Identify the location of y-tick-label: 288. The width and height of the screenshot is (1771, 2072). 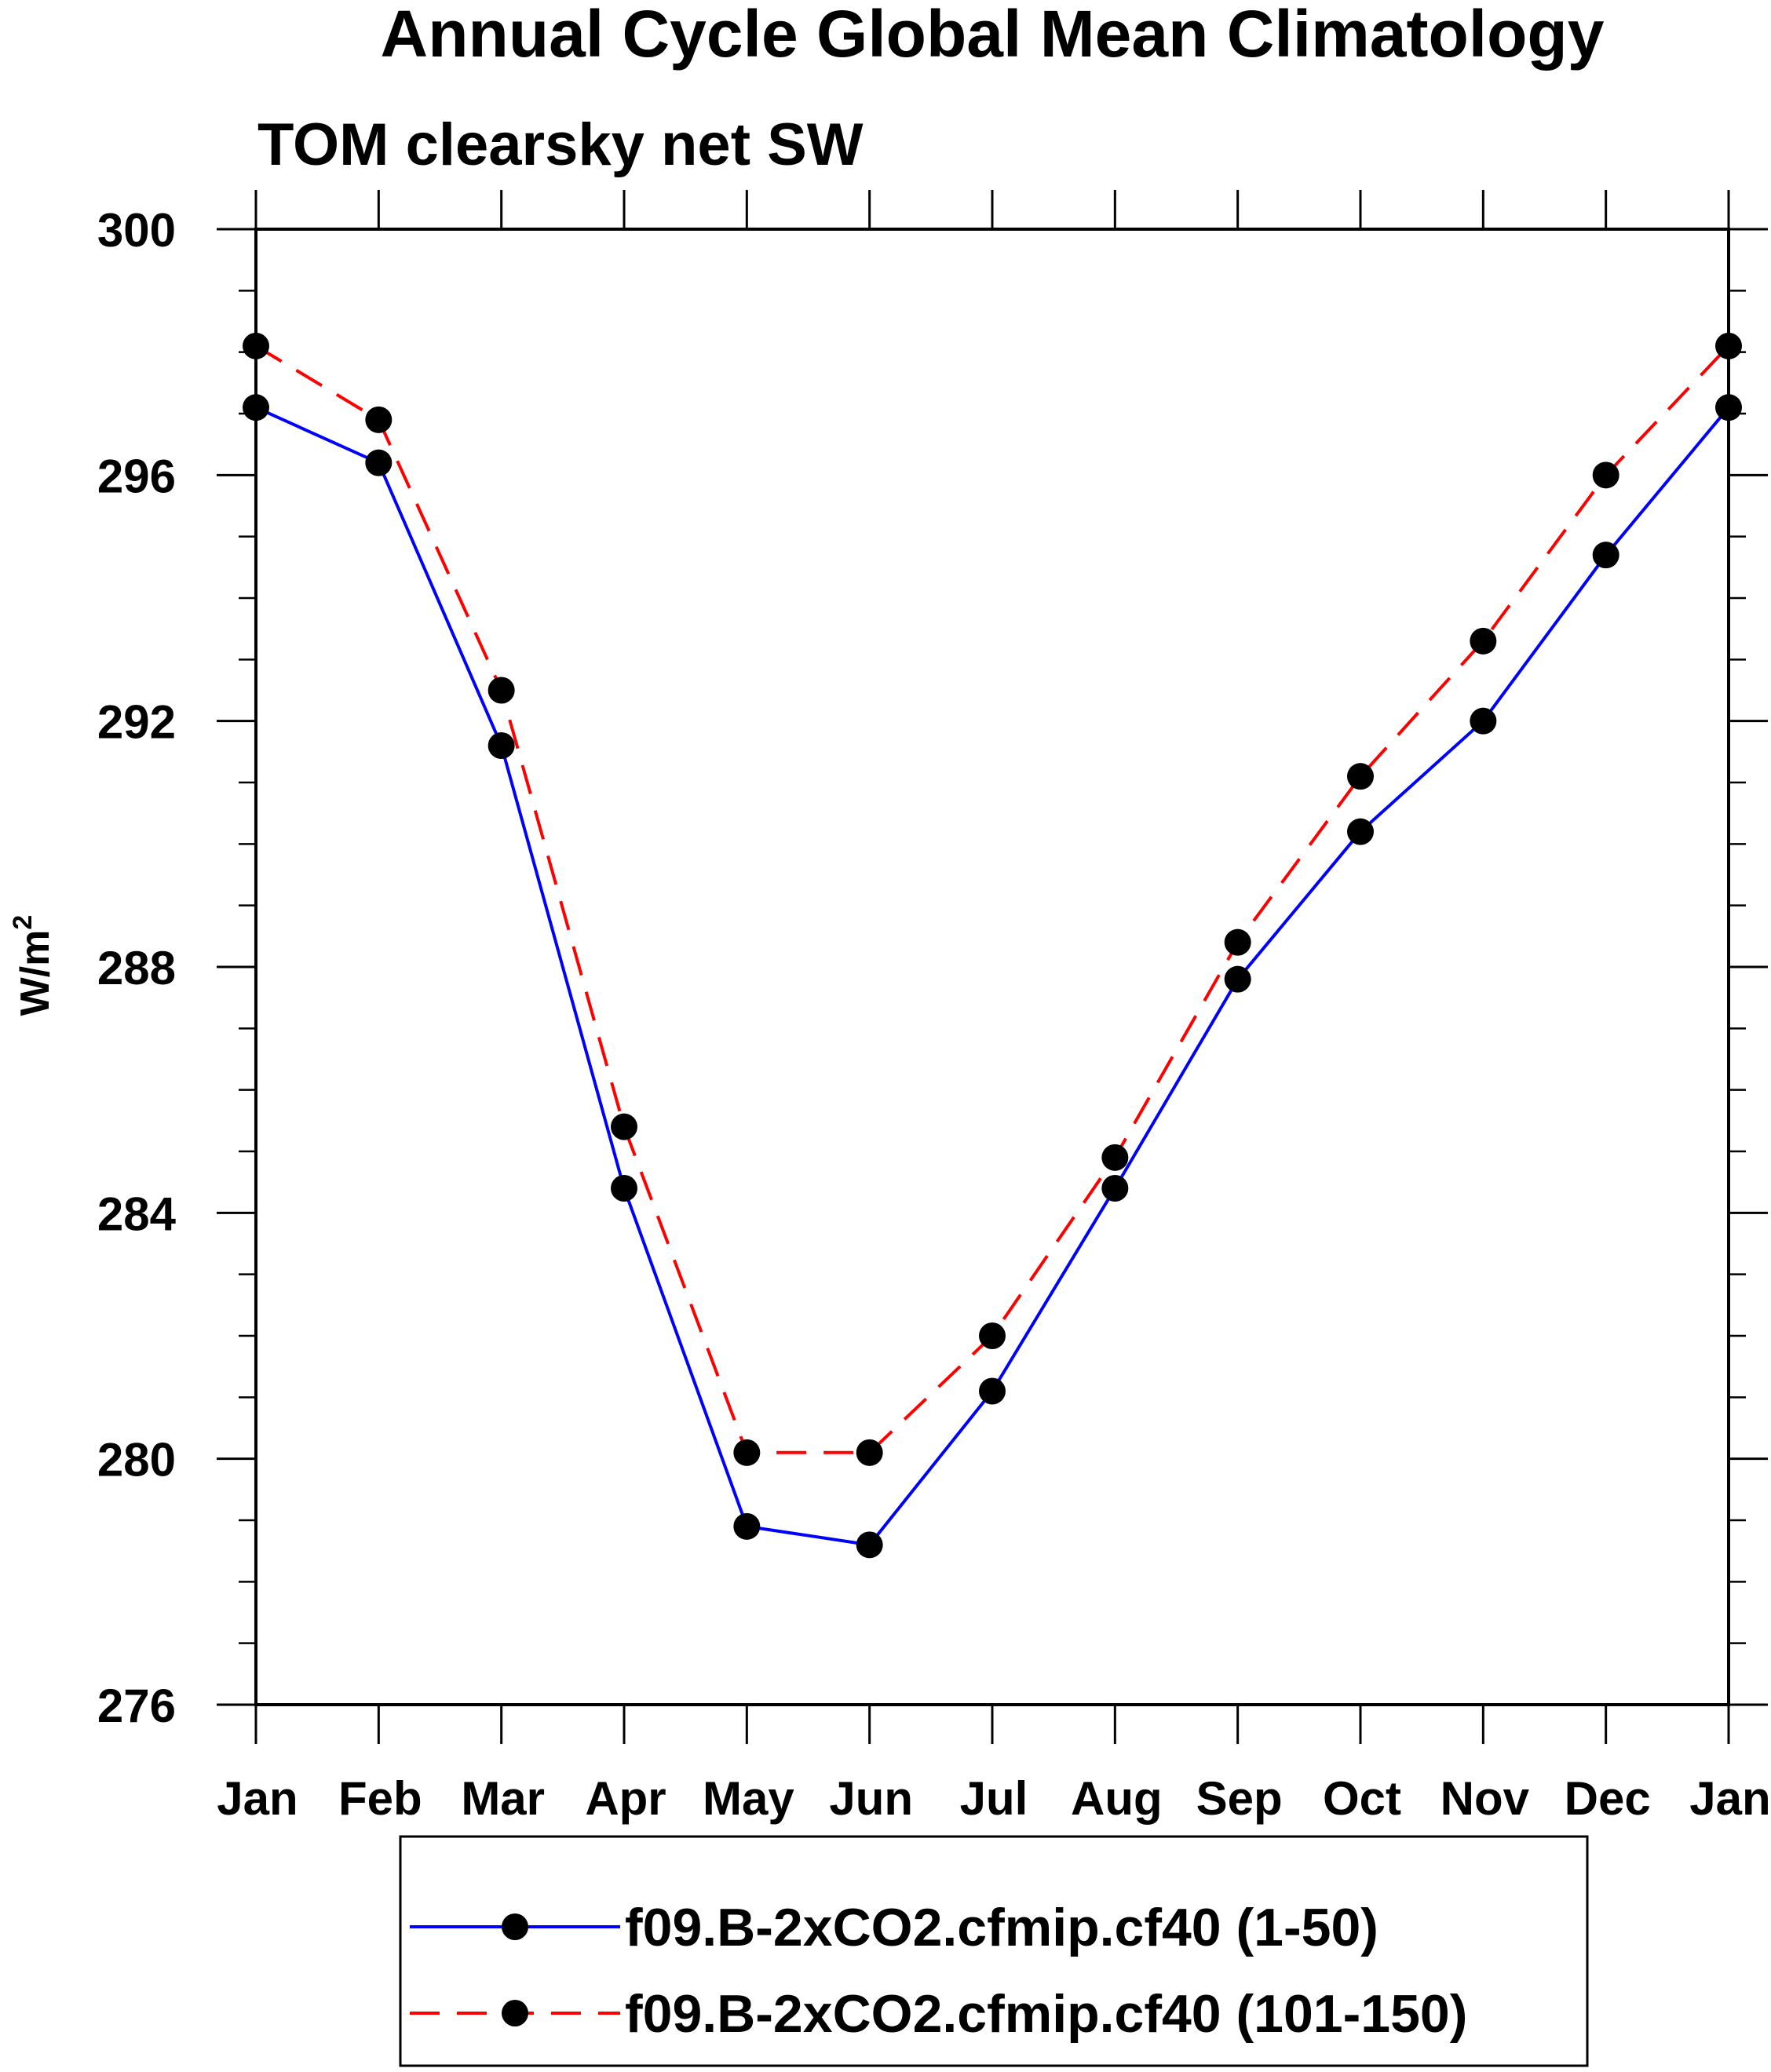
(136, 968).